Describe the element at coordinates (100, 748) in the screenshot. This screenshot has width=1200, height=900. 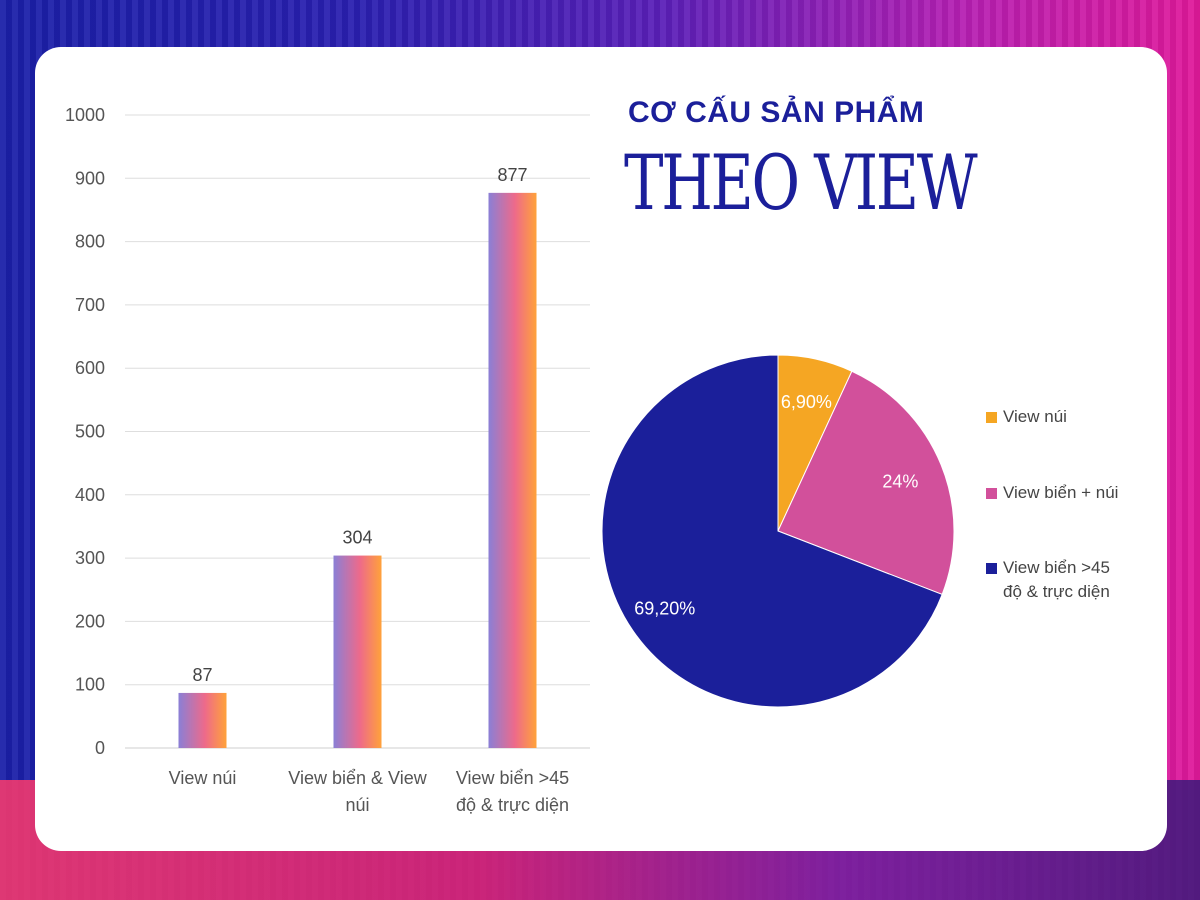
I see `y-tick-label: 0` at that location.